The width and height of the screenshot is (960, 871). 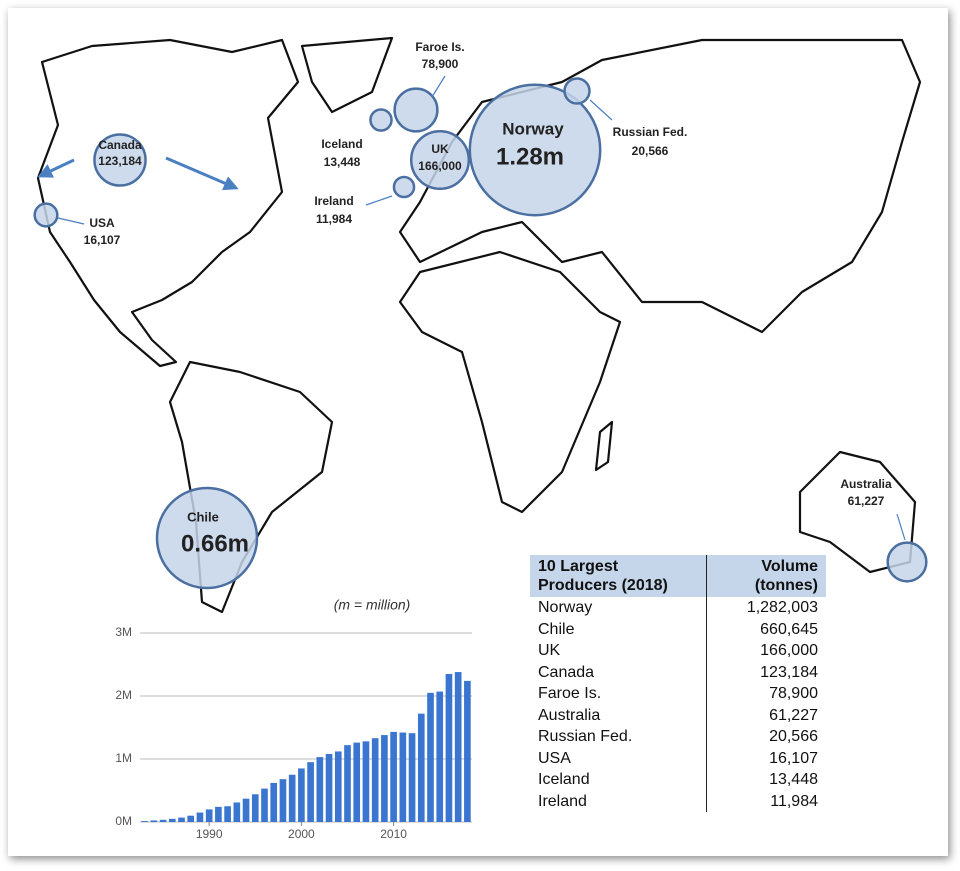 What do you see at coordinates (618, 780) in the screenshot?
I see `country-cell: Iceland` at bounding box center [618, 780].